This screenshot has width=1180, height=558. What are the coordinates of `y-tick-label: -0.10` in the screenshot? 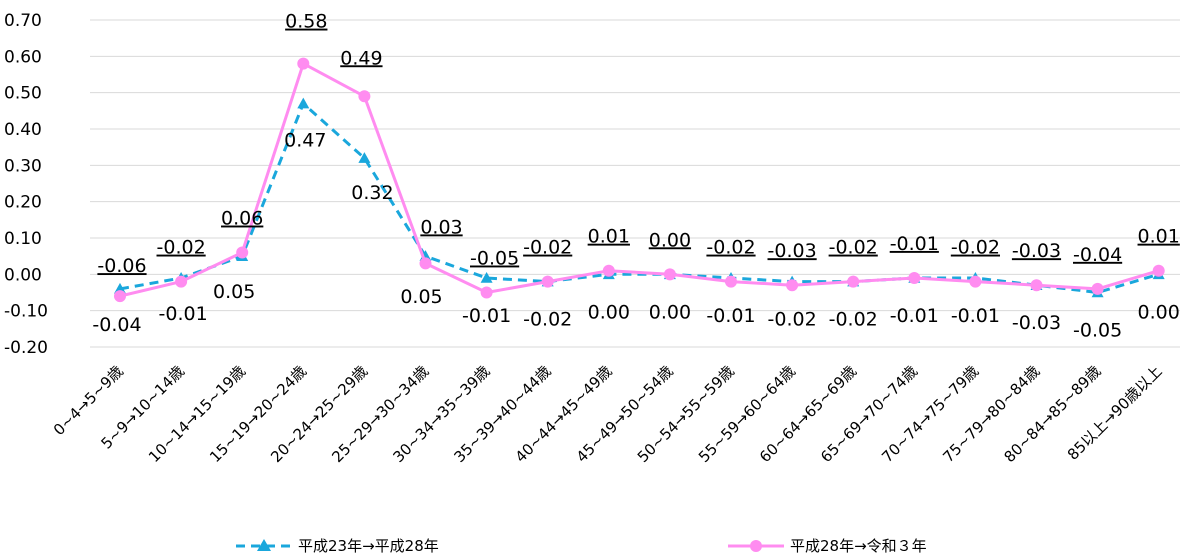 It's located at (26, 312).